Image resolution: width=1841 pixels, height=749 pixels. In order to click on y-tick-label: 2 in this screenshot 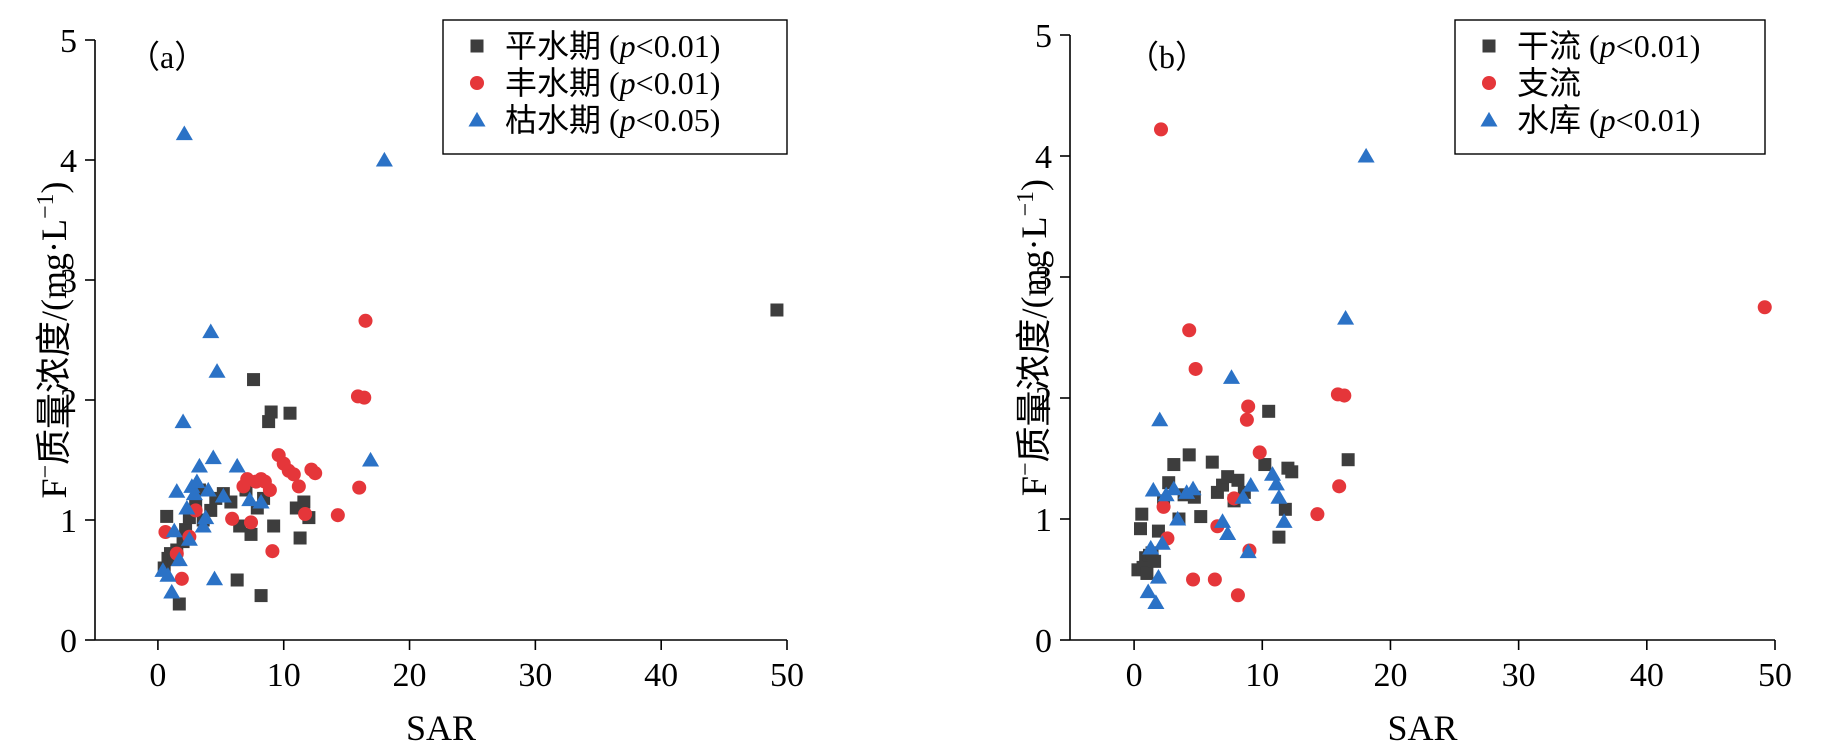, I will do `click(68, 401)`.